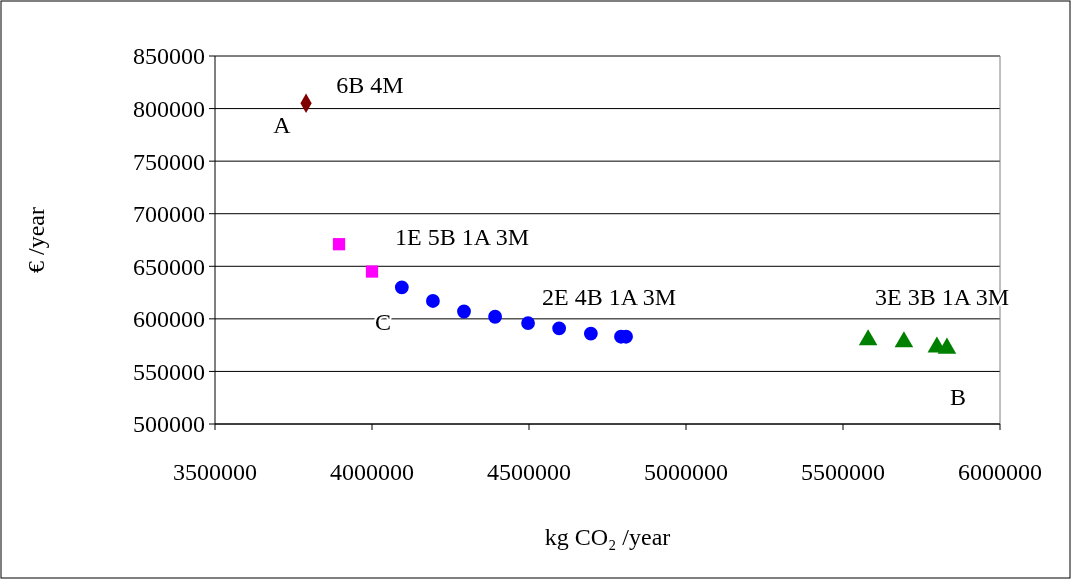 This screenshot has width=1071, height=579. I want to click on y-tick-label: 800000, so click(169, 108).